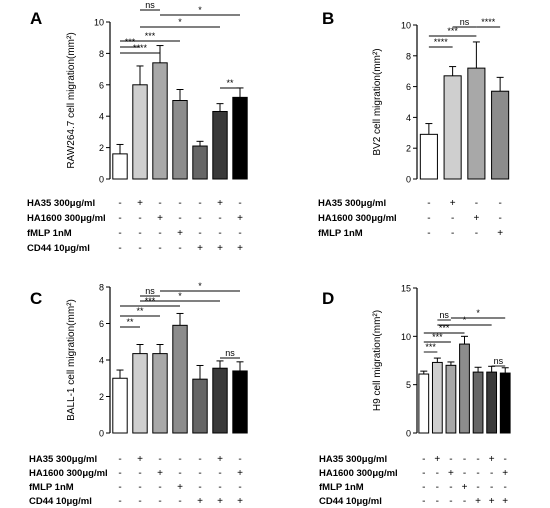 The image size is (550, 508). I want to click on y-axis-label: BALL-1 cell migration(mm²), so click(71, 360).